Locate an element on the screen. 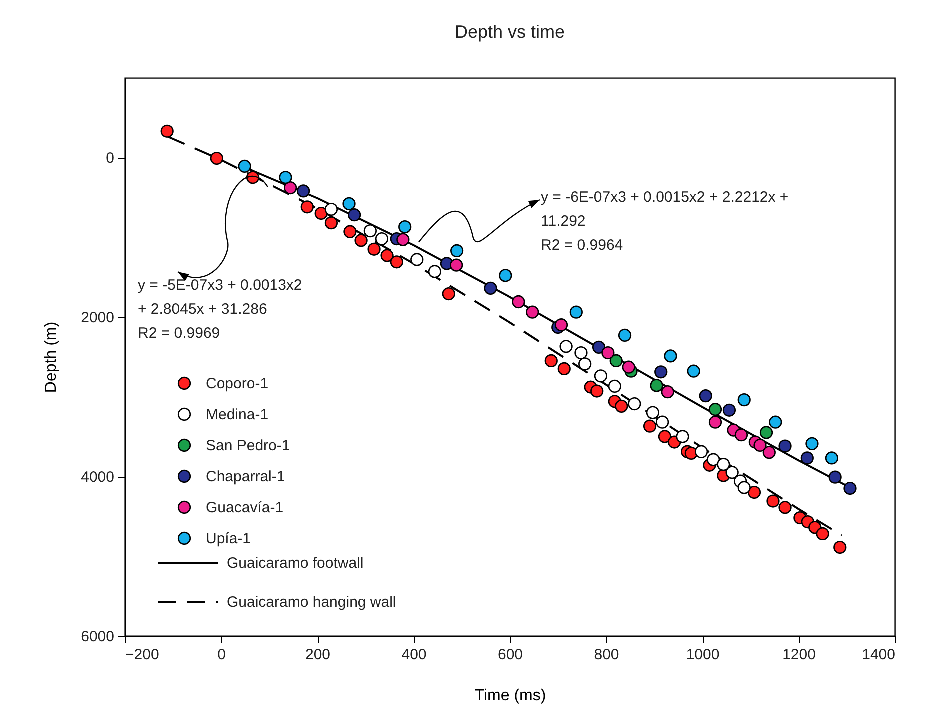 The height and width of the screenshot is (726, 925). annotation: y = -5E-07x3 + 0.0013x2 + 2.8045x + 31.286 R2 = 0.9969 is located at coordinates (220, 309).